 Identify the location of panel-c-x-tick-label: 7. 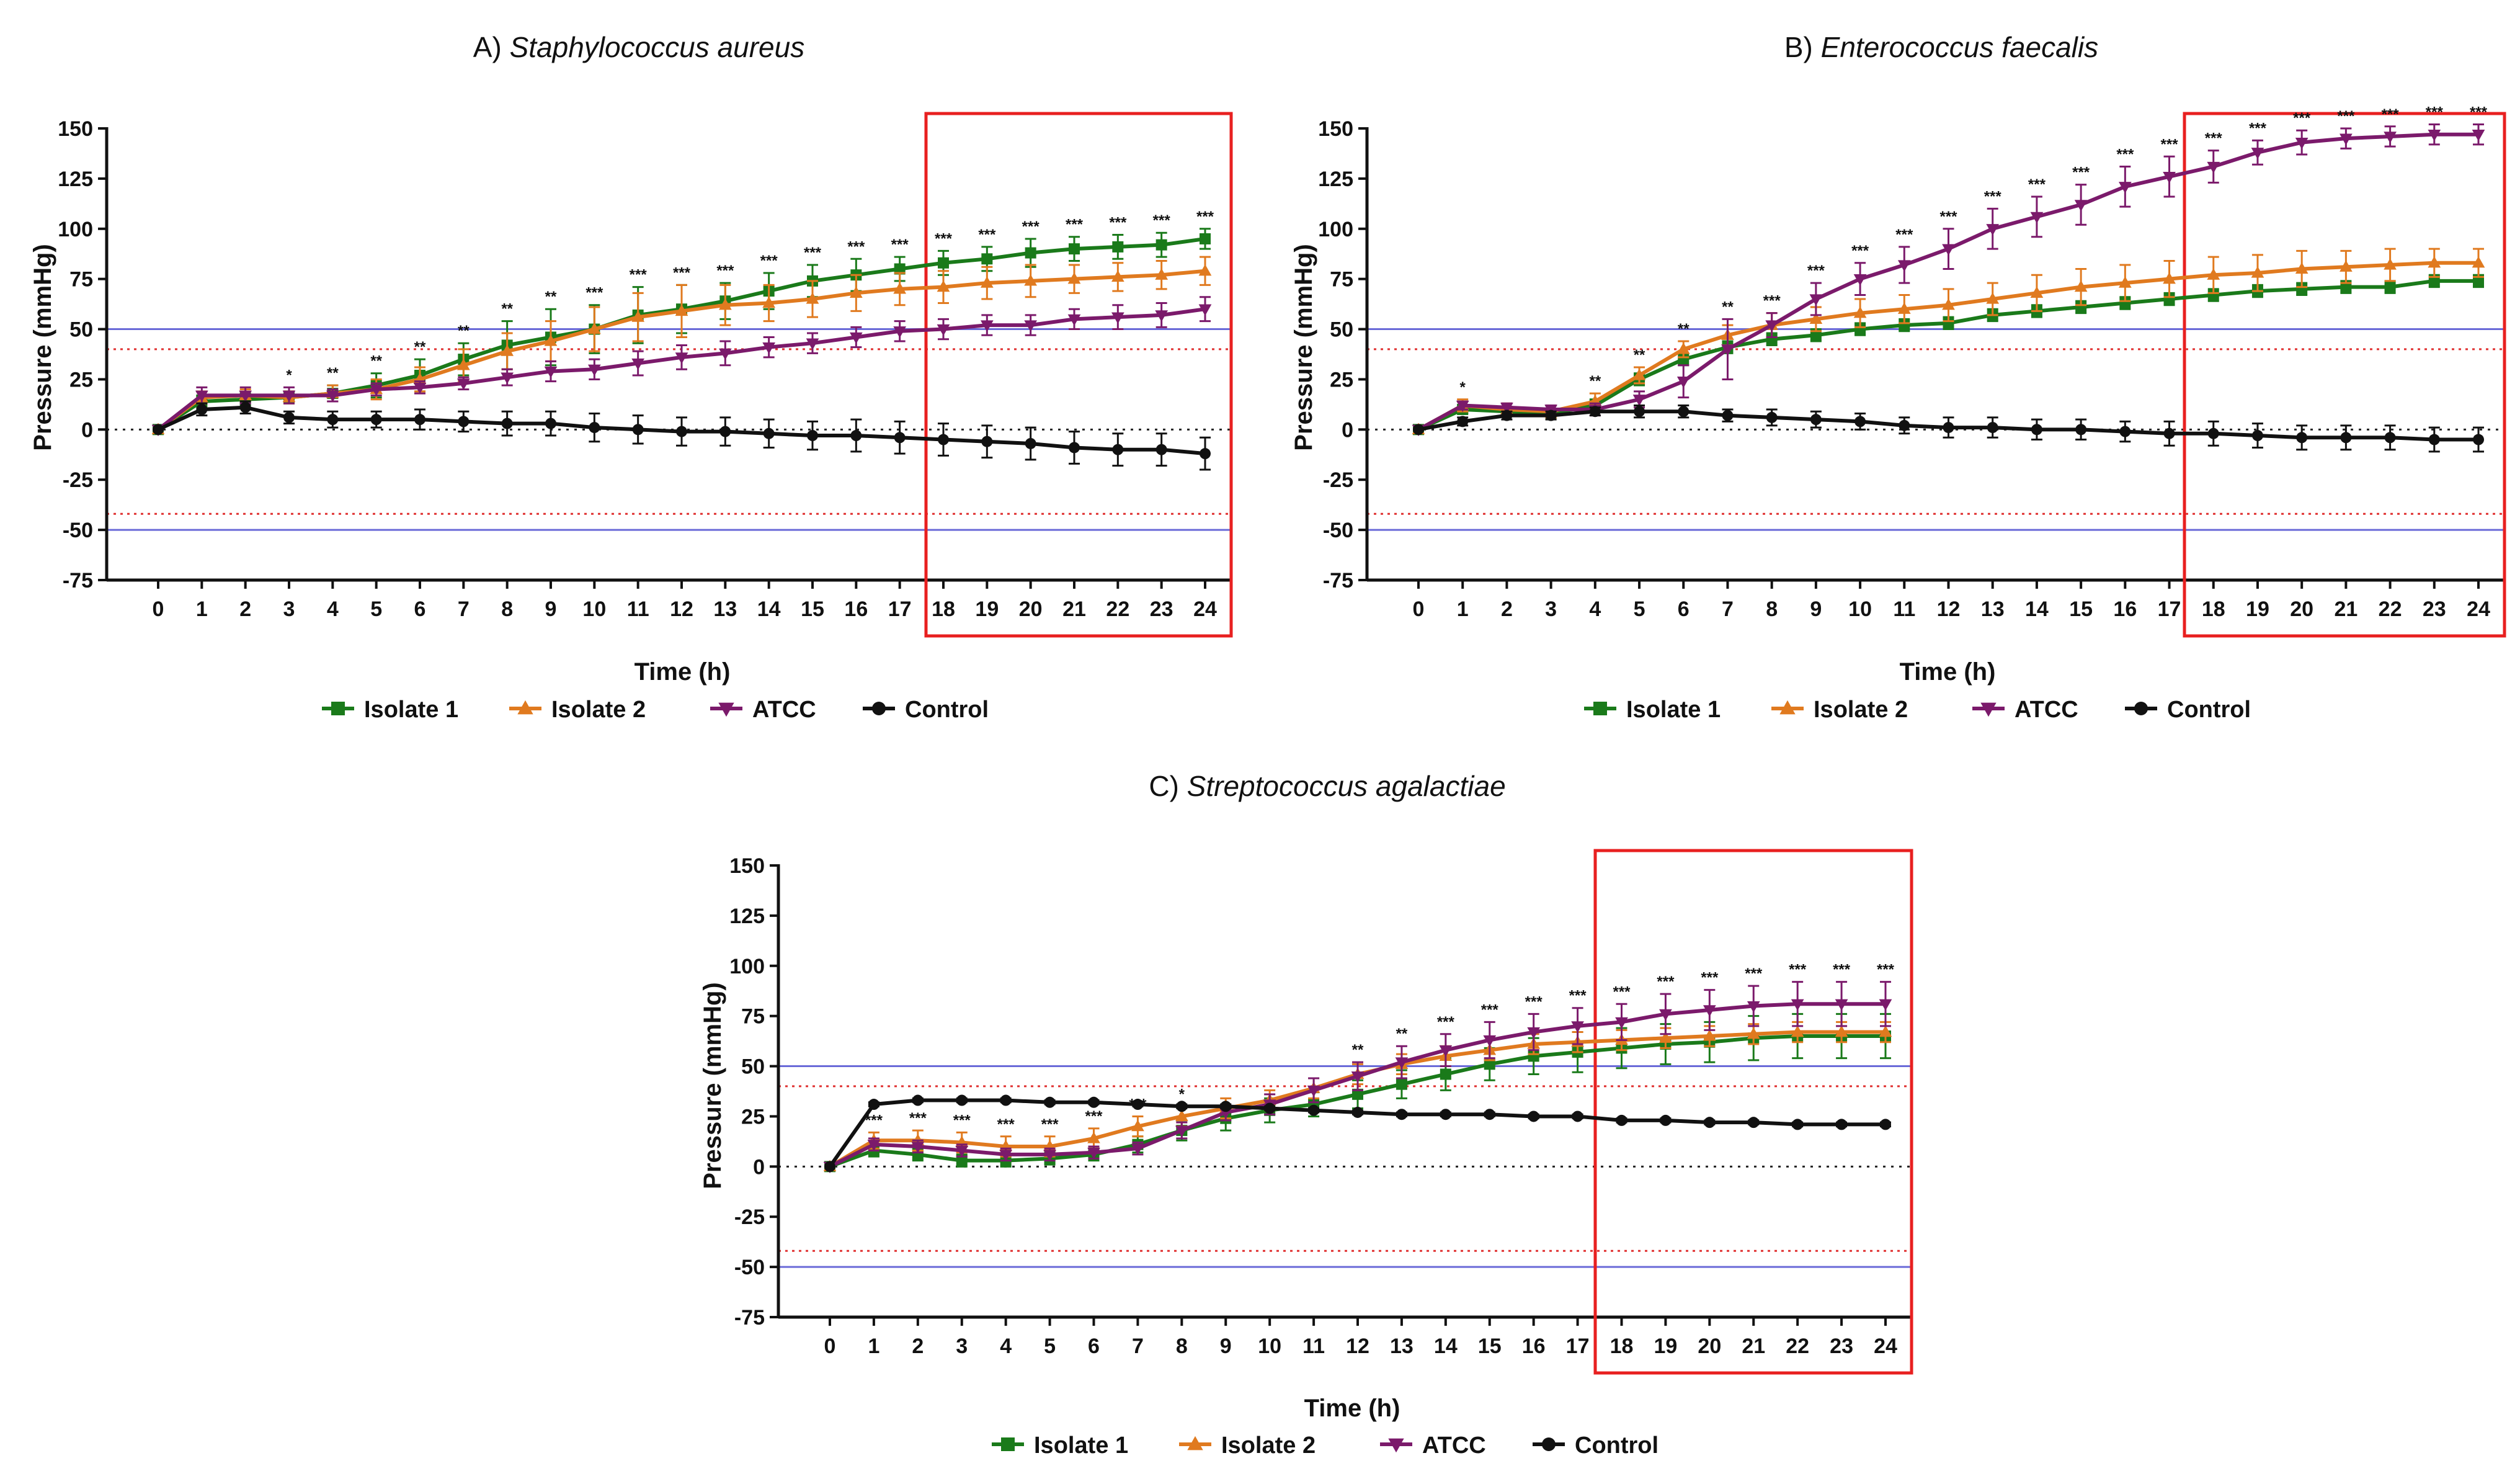
(1138, 1346).